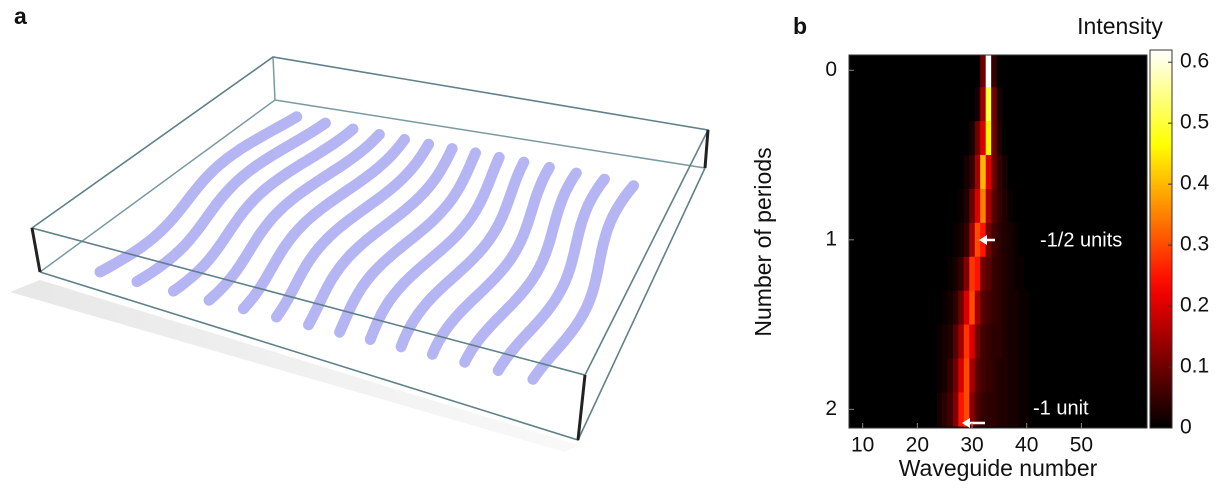 This screenshot has height=489, width=1225. I want to click on colorbar-tick-label: 0.2, so click(1194, 305).